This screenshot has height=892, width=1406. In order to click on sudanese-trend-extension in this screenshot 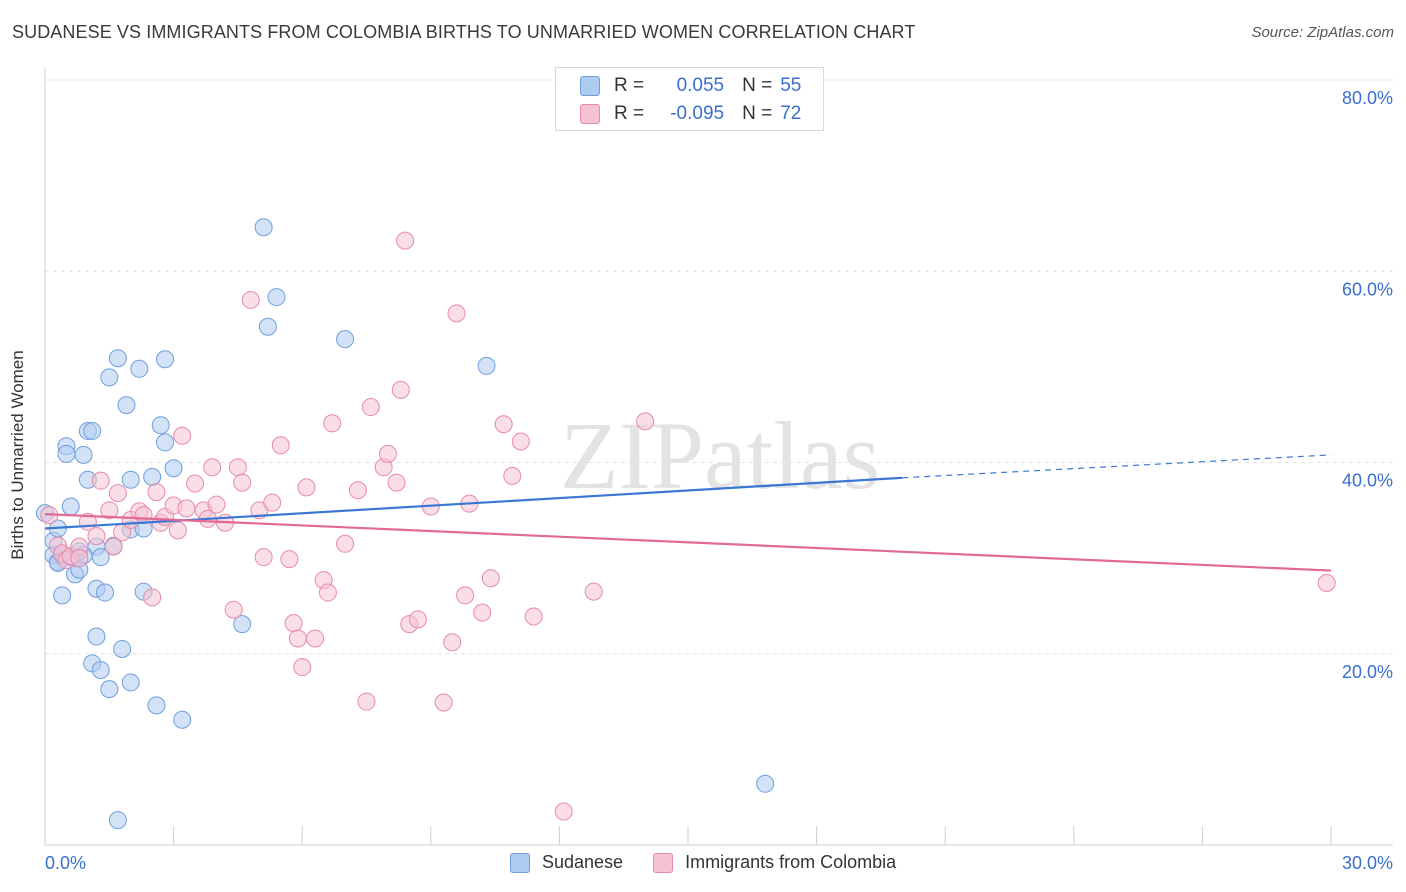, I will do `click(1117, 466)`.